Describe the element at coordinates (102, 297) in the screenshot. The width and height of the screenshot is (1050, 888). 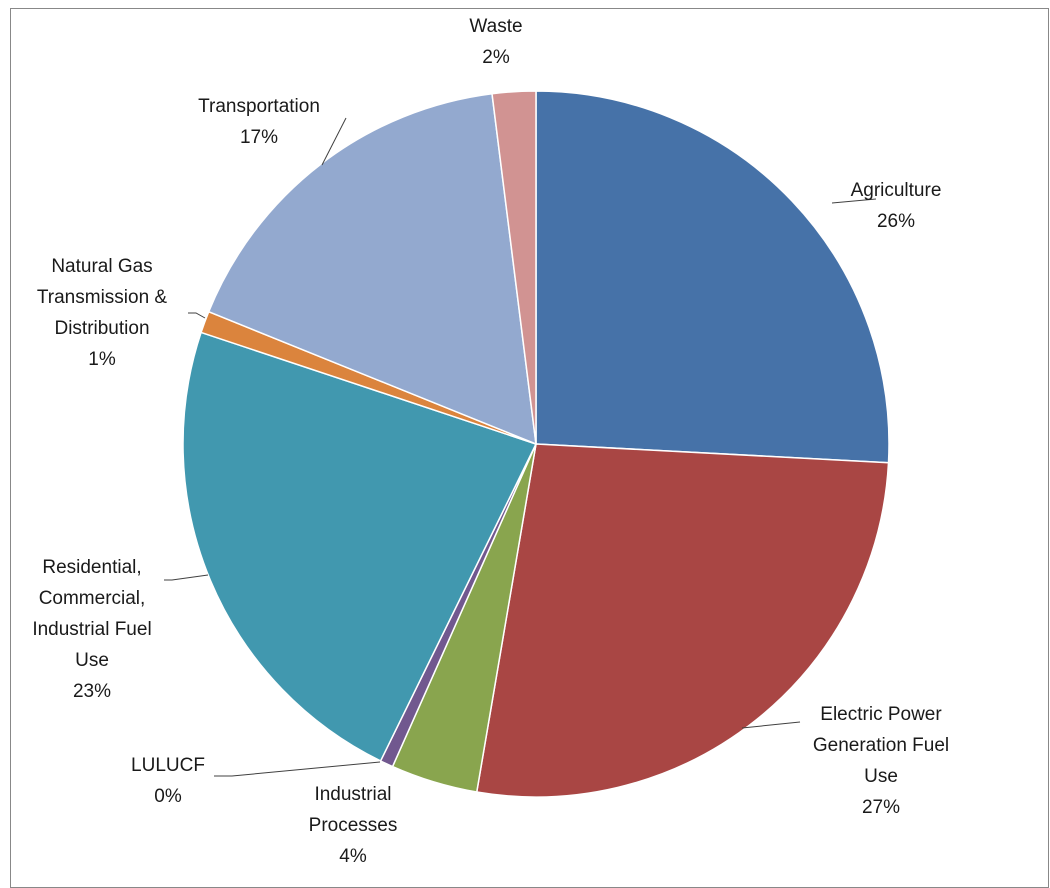
I see `category-label-line: Transmission &` at that location.